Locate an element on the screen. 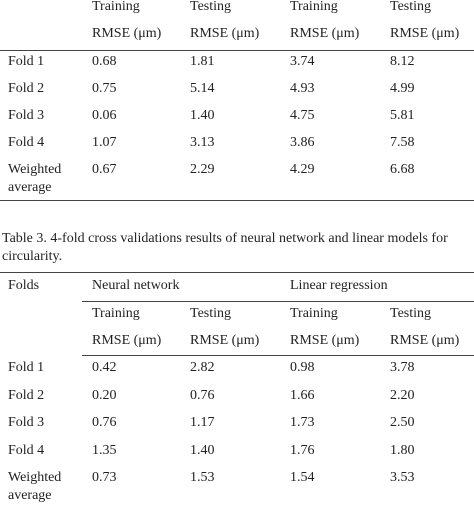  table-cell: 2.50 is located at coordinates (402, 422).